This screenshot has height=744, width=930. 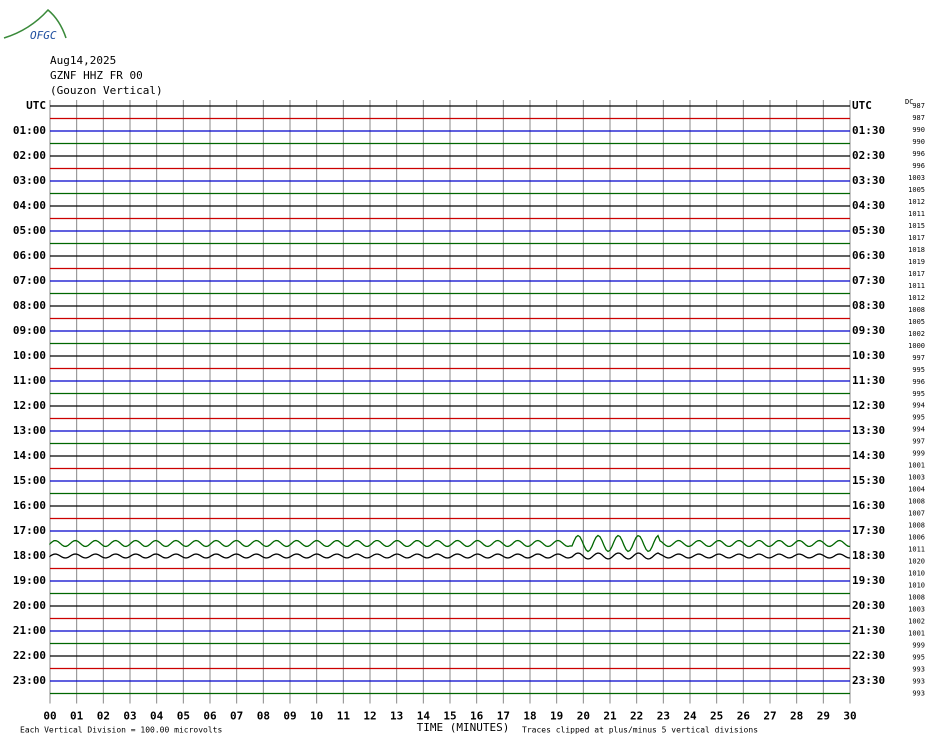 I want to click on x-tick-label: 13, so click(x=396, y=716).